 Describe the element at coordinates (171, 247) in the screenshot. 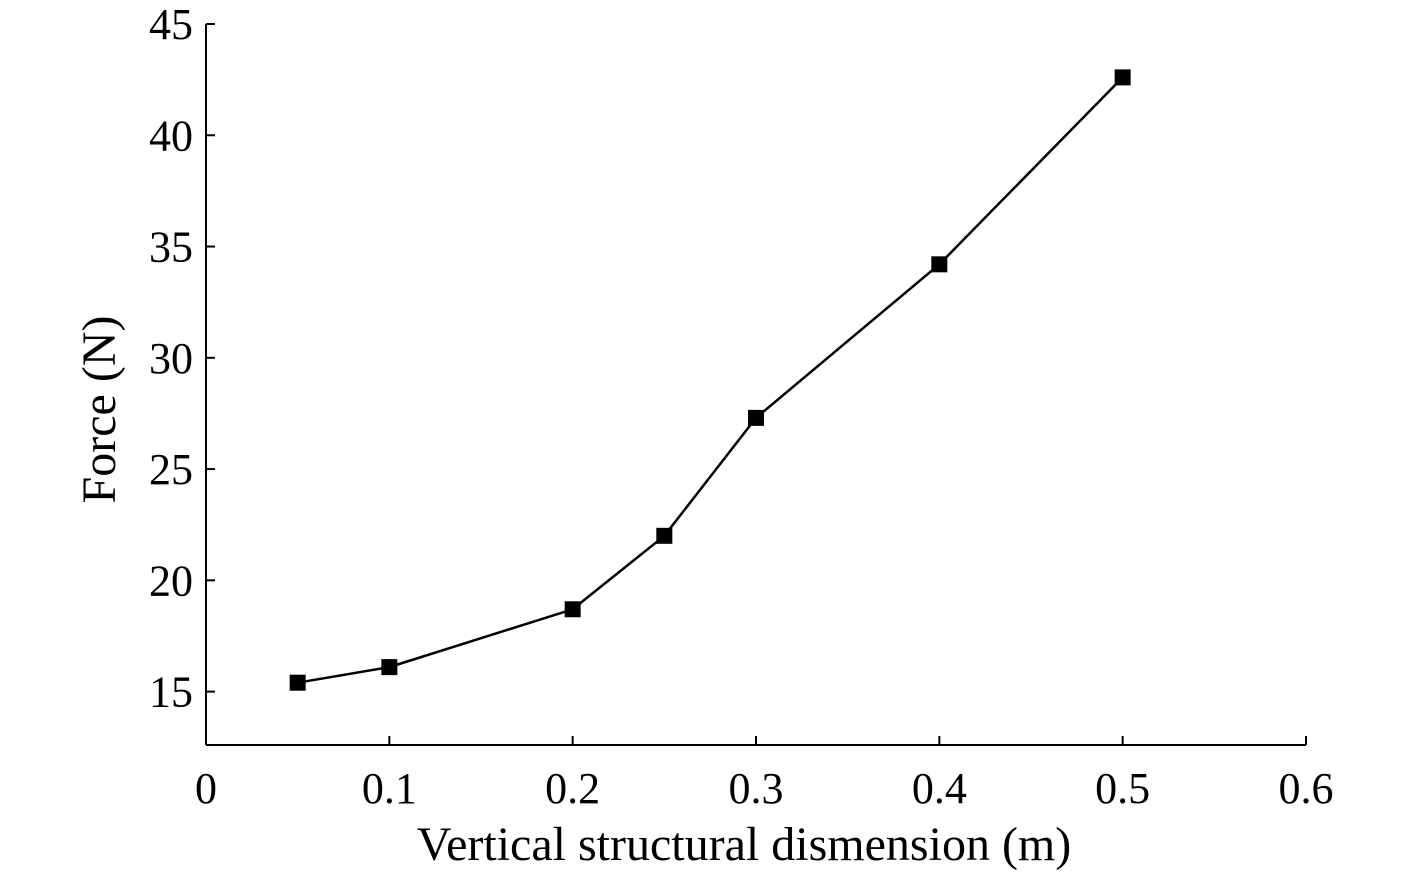

I see `y-tick-label: 35` at that location.